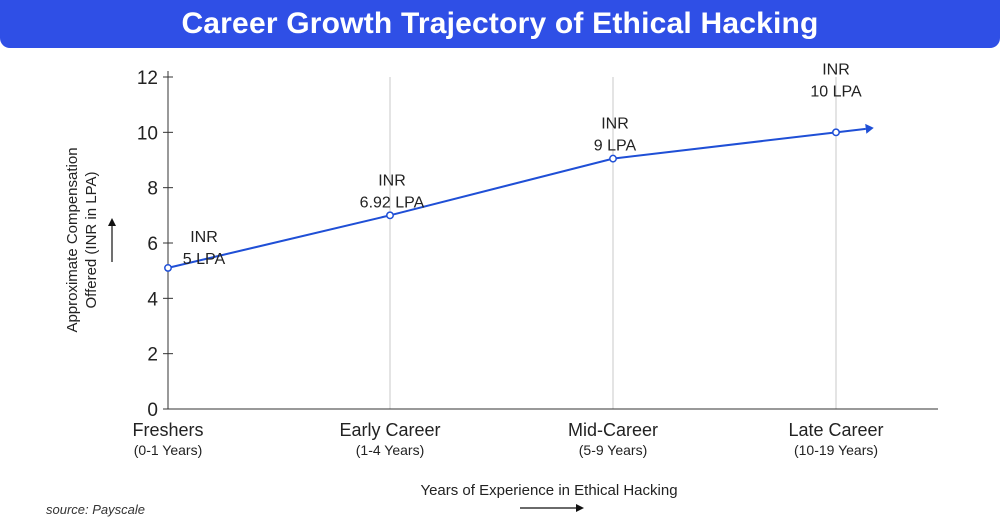  I want to click on y-tick-label: 8, so click(152, 189).